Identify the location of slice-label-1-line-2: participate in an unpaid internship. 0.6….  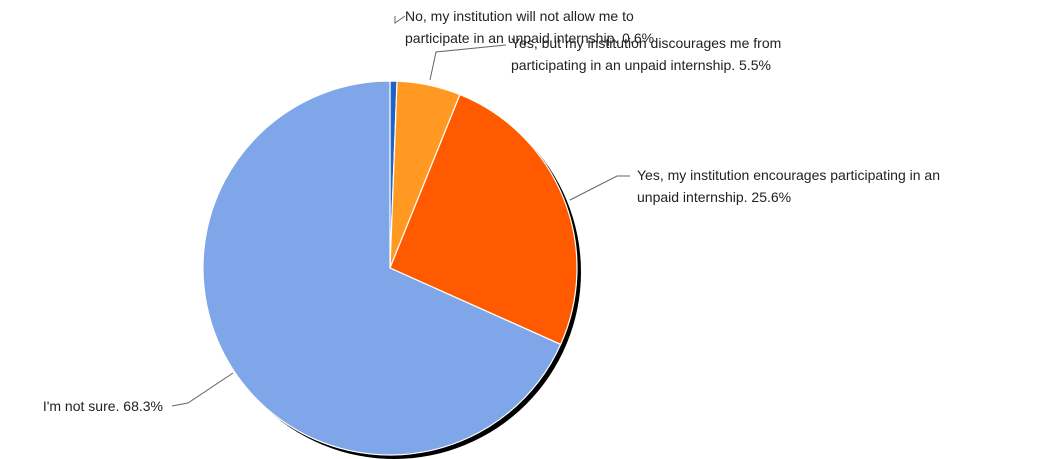
(529, 38).